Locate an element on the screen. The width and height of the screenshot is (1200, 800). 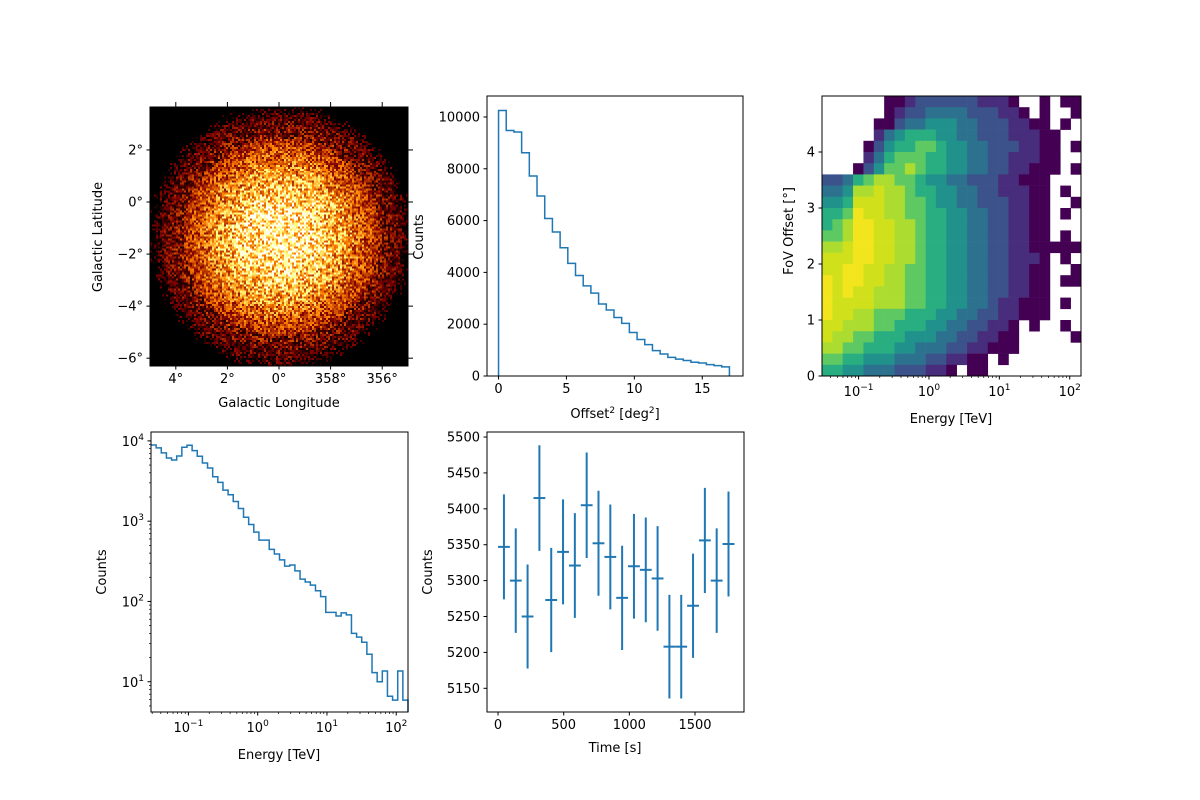
fov-ytick-label: 4 is located at coordinates (811, 153).